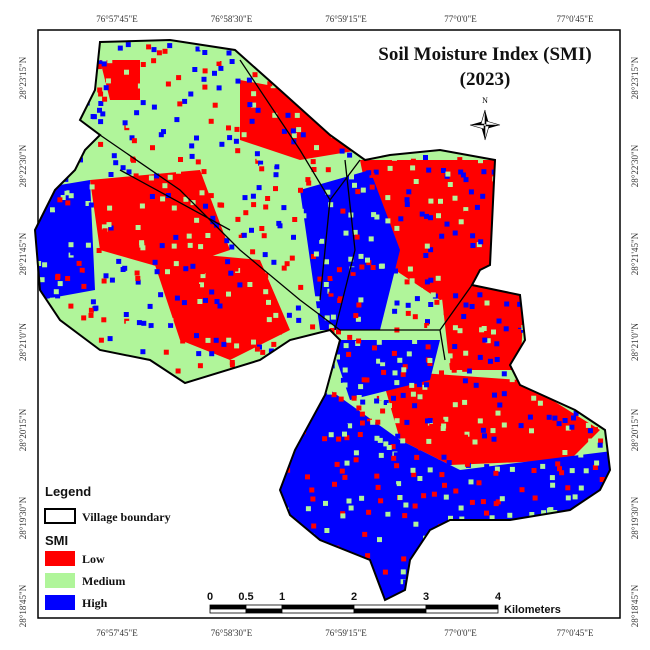 The height and width of the screenshot is (650, 650). Describe the element at coordinates (23, 429) in the screenshot. I see `latitude-label: 28°20'15"N` at that location.